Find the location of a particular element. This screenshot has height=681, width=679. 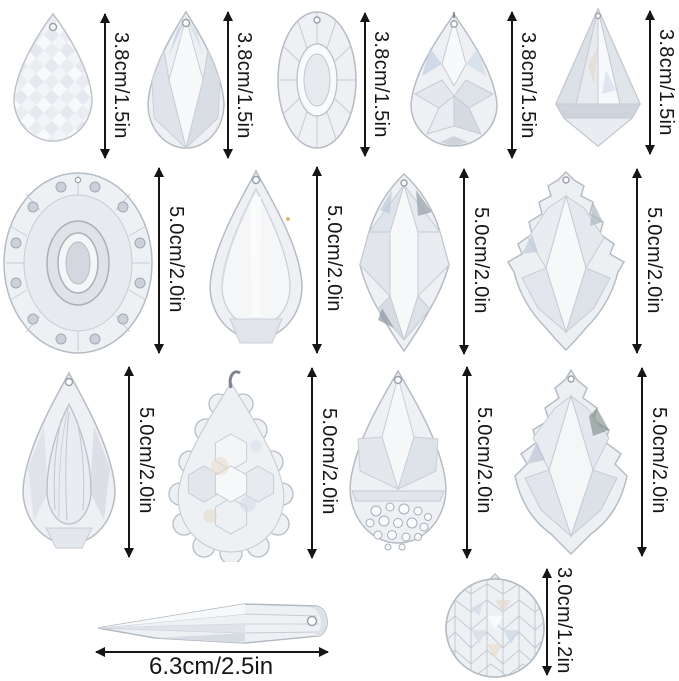

horizontal-measure-arrow is located at coordinates (212, 651).